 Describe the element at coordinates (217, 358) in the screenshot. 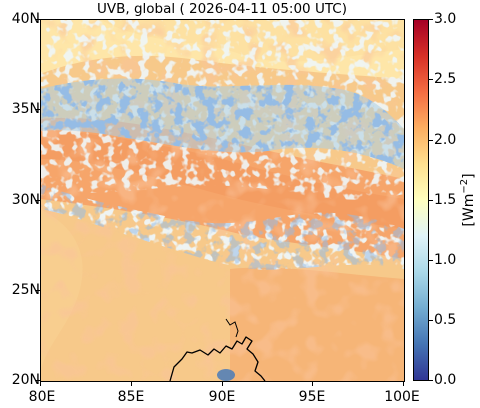

I see `coastline` at that location.